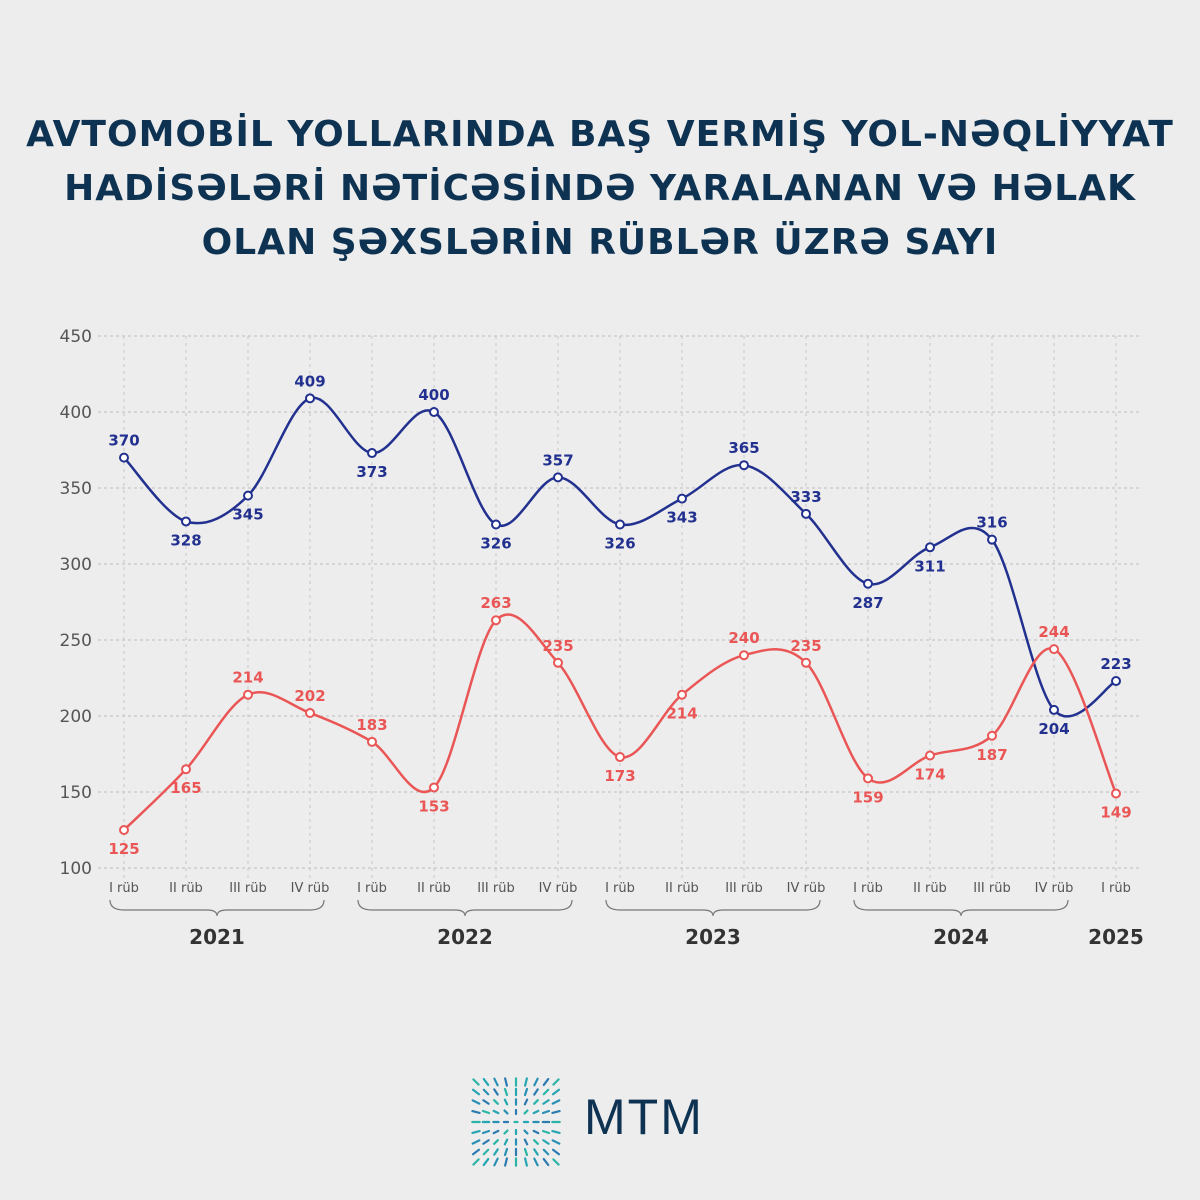  I want to click on data-label-red: 263, so click(495, 603).